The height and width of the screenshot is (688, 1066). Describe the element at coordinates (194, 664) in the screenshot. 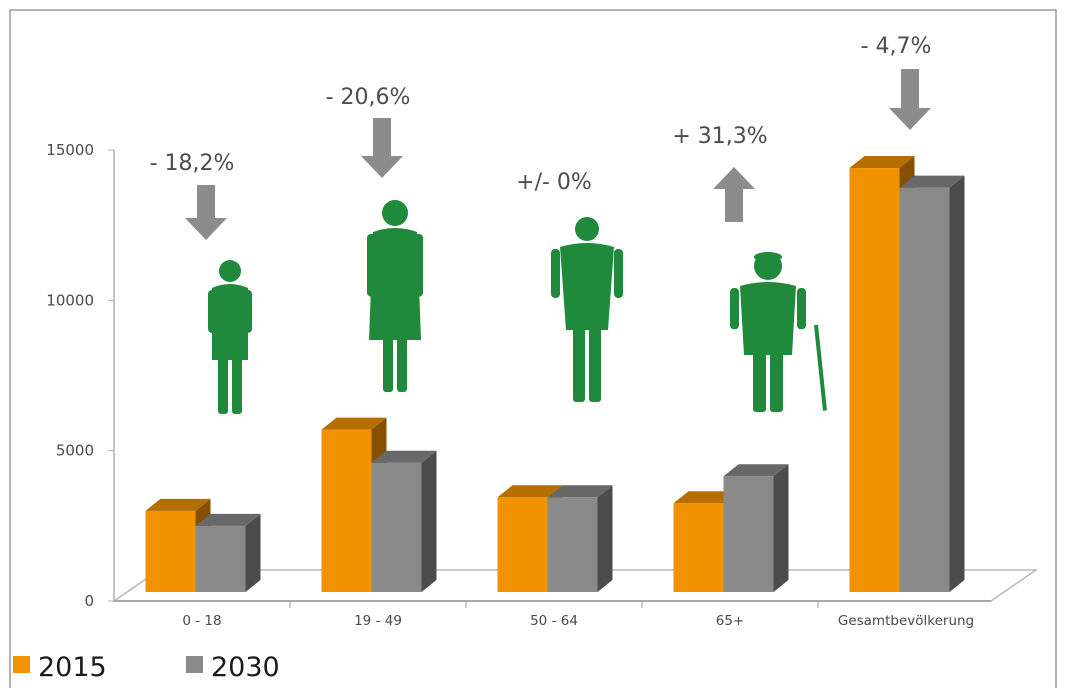

I see `legend-swatch-2030` at that location.